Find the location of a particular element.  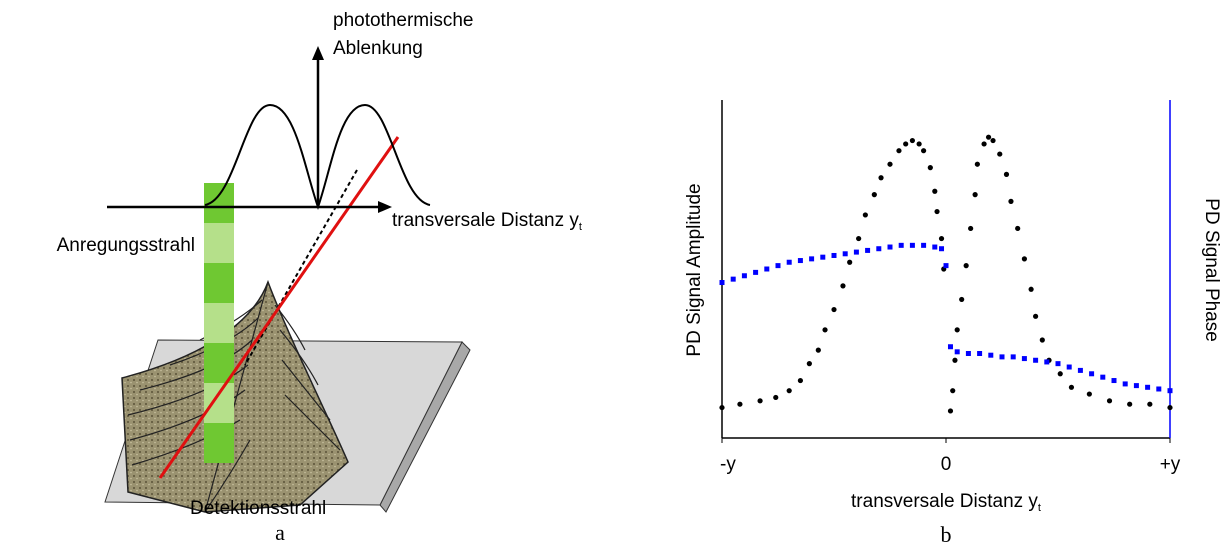

x-axis-label: transversale Distanz yt is located at coordinates (487, 221).